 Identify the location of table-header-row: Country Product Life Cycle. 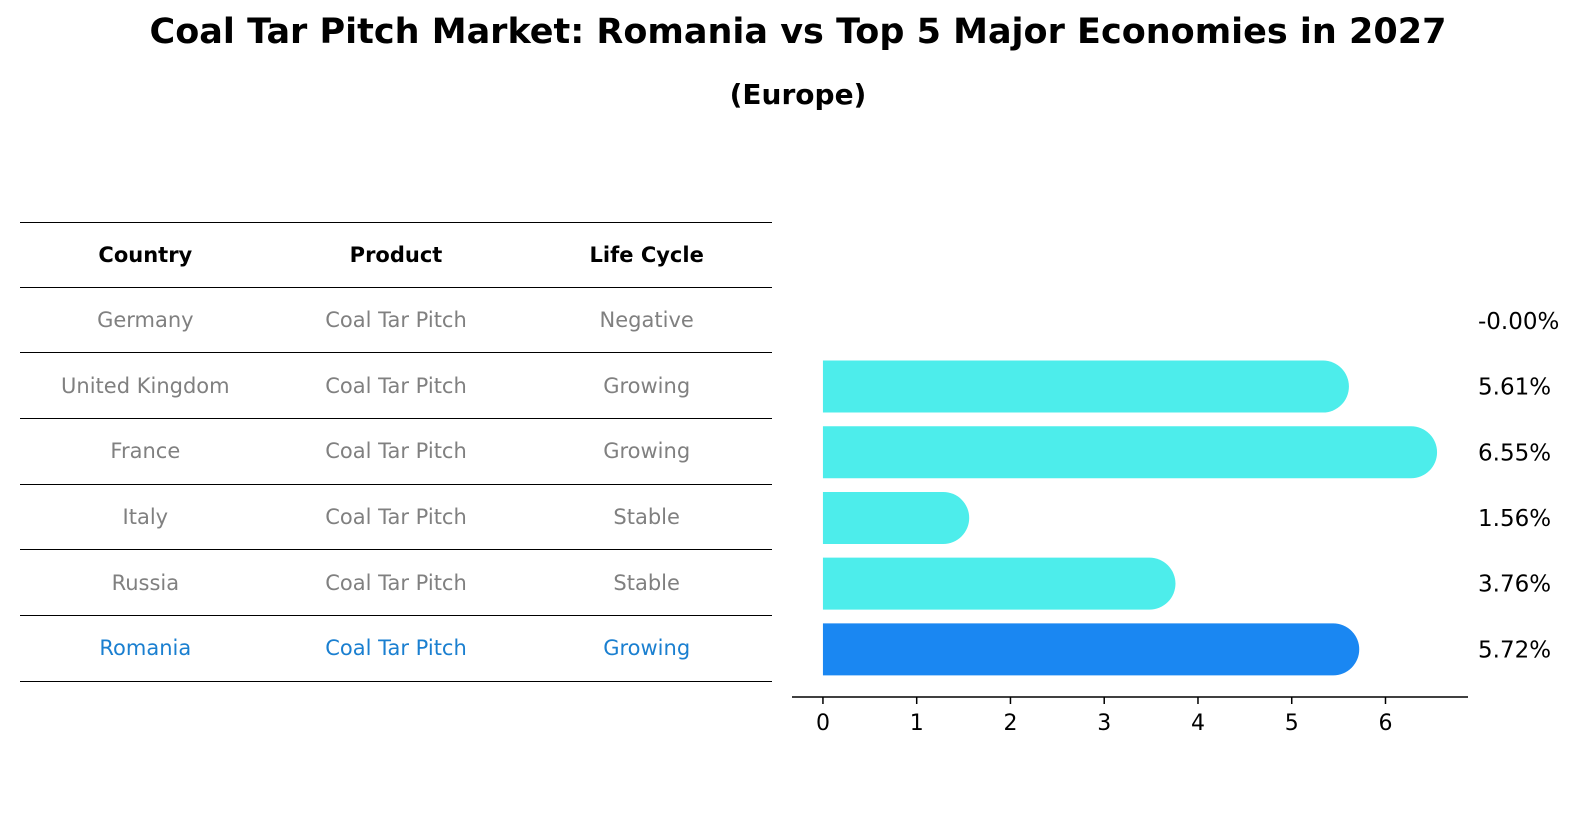
(396, 255).